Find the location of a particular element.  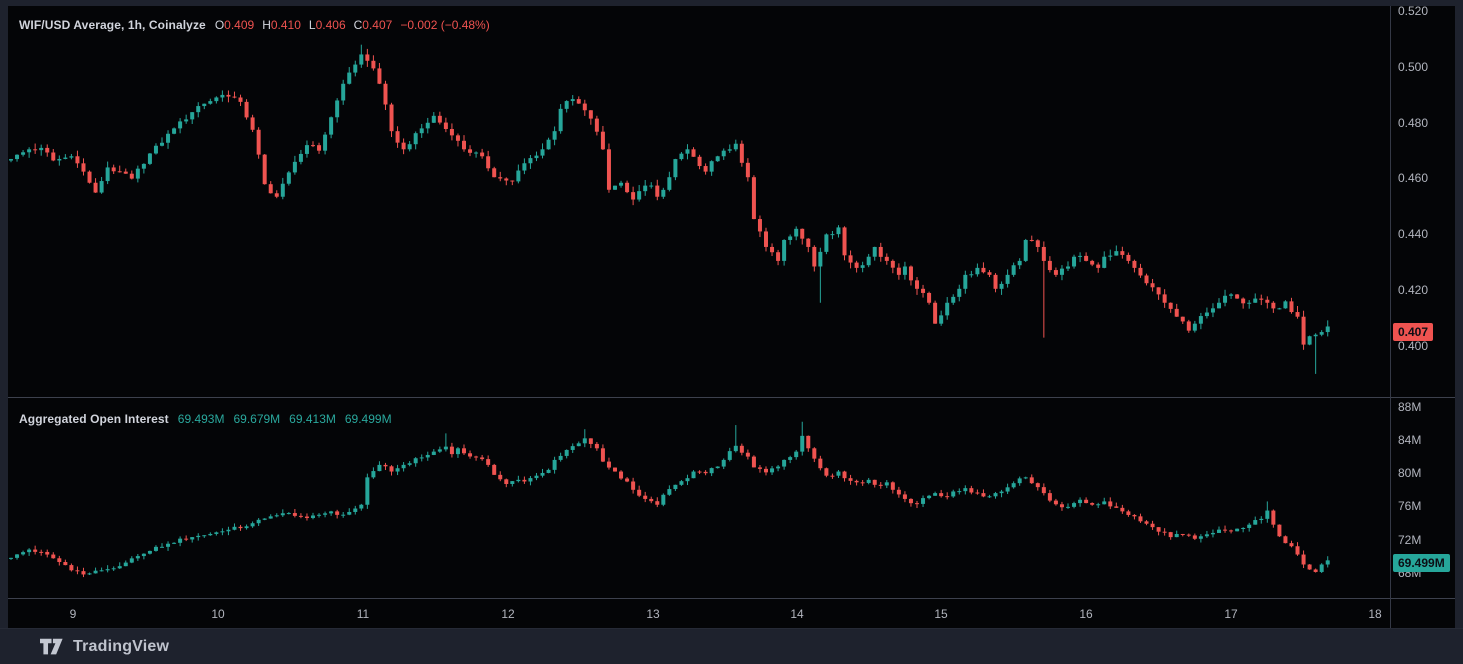

last-price-badge: 0.407 is located at coordinates (1413, 332).